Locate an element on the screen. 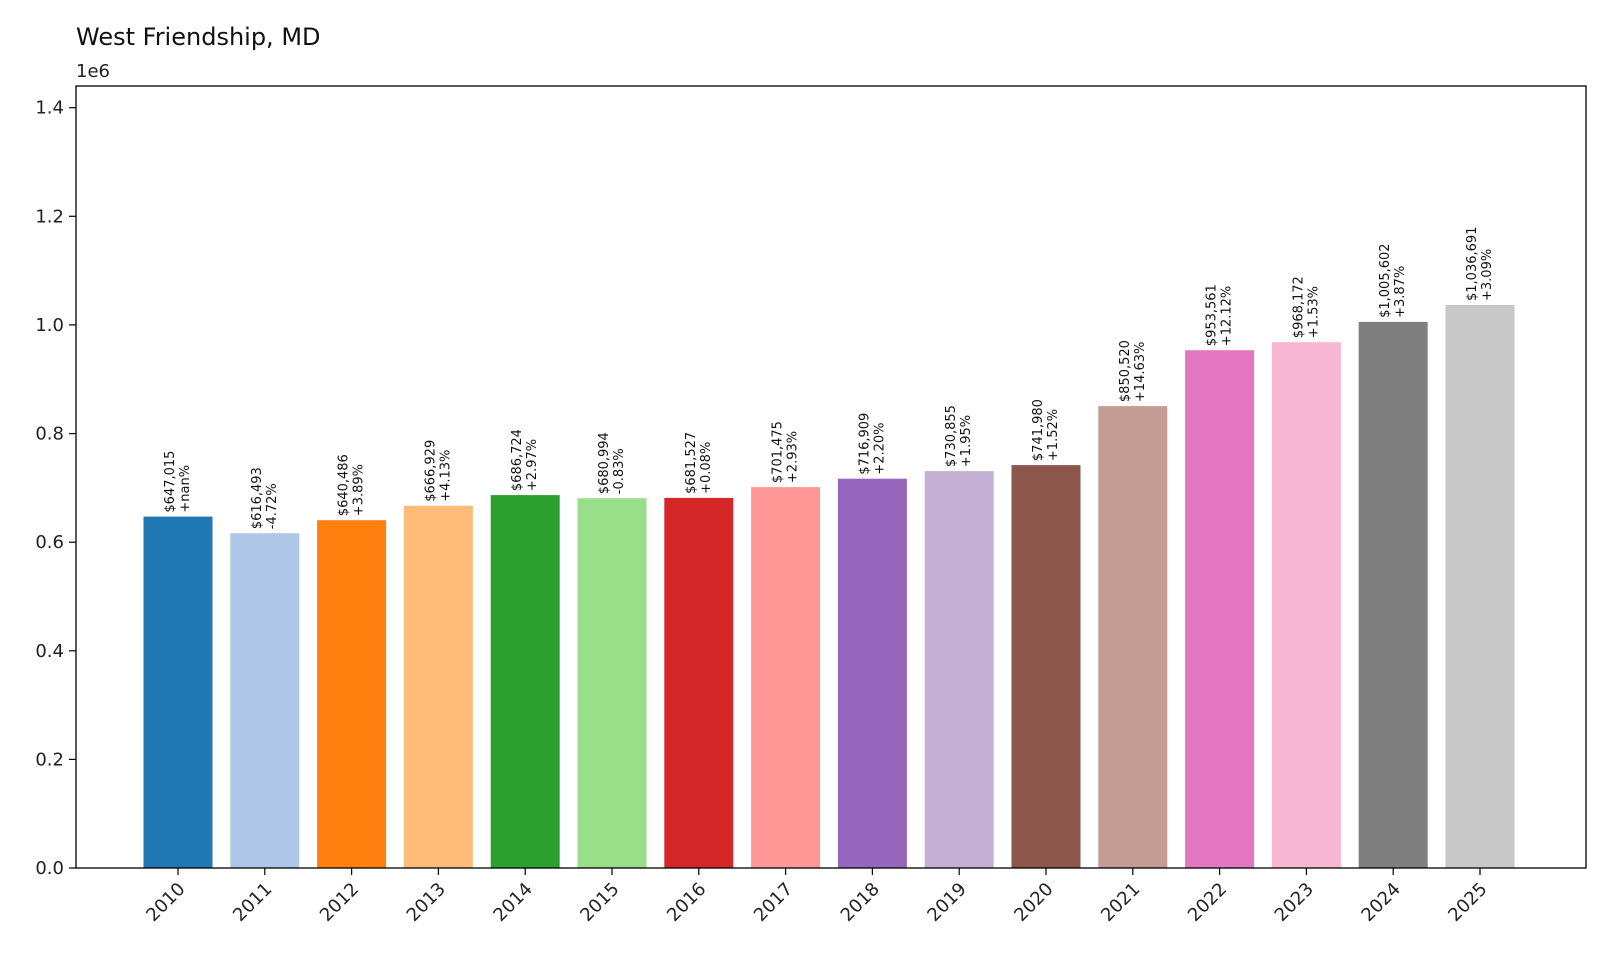  bar-change-label-2022: +12.12% is located at coordinates (1227, 316).